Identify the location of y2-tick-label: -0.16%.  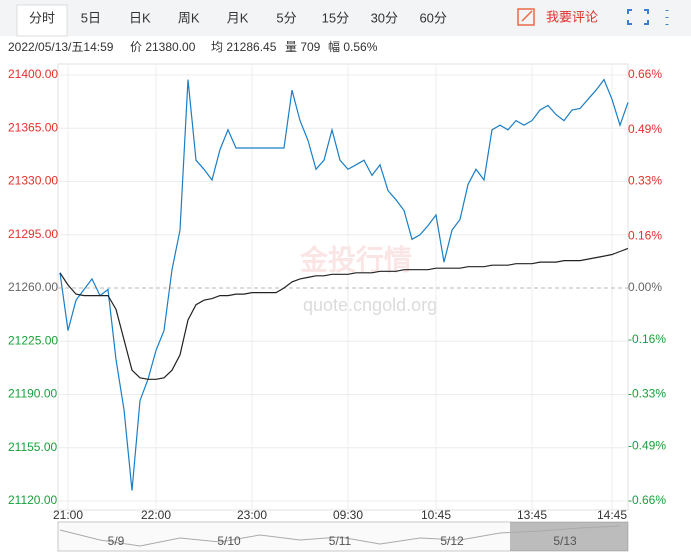
(647, 339).